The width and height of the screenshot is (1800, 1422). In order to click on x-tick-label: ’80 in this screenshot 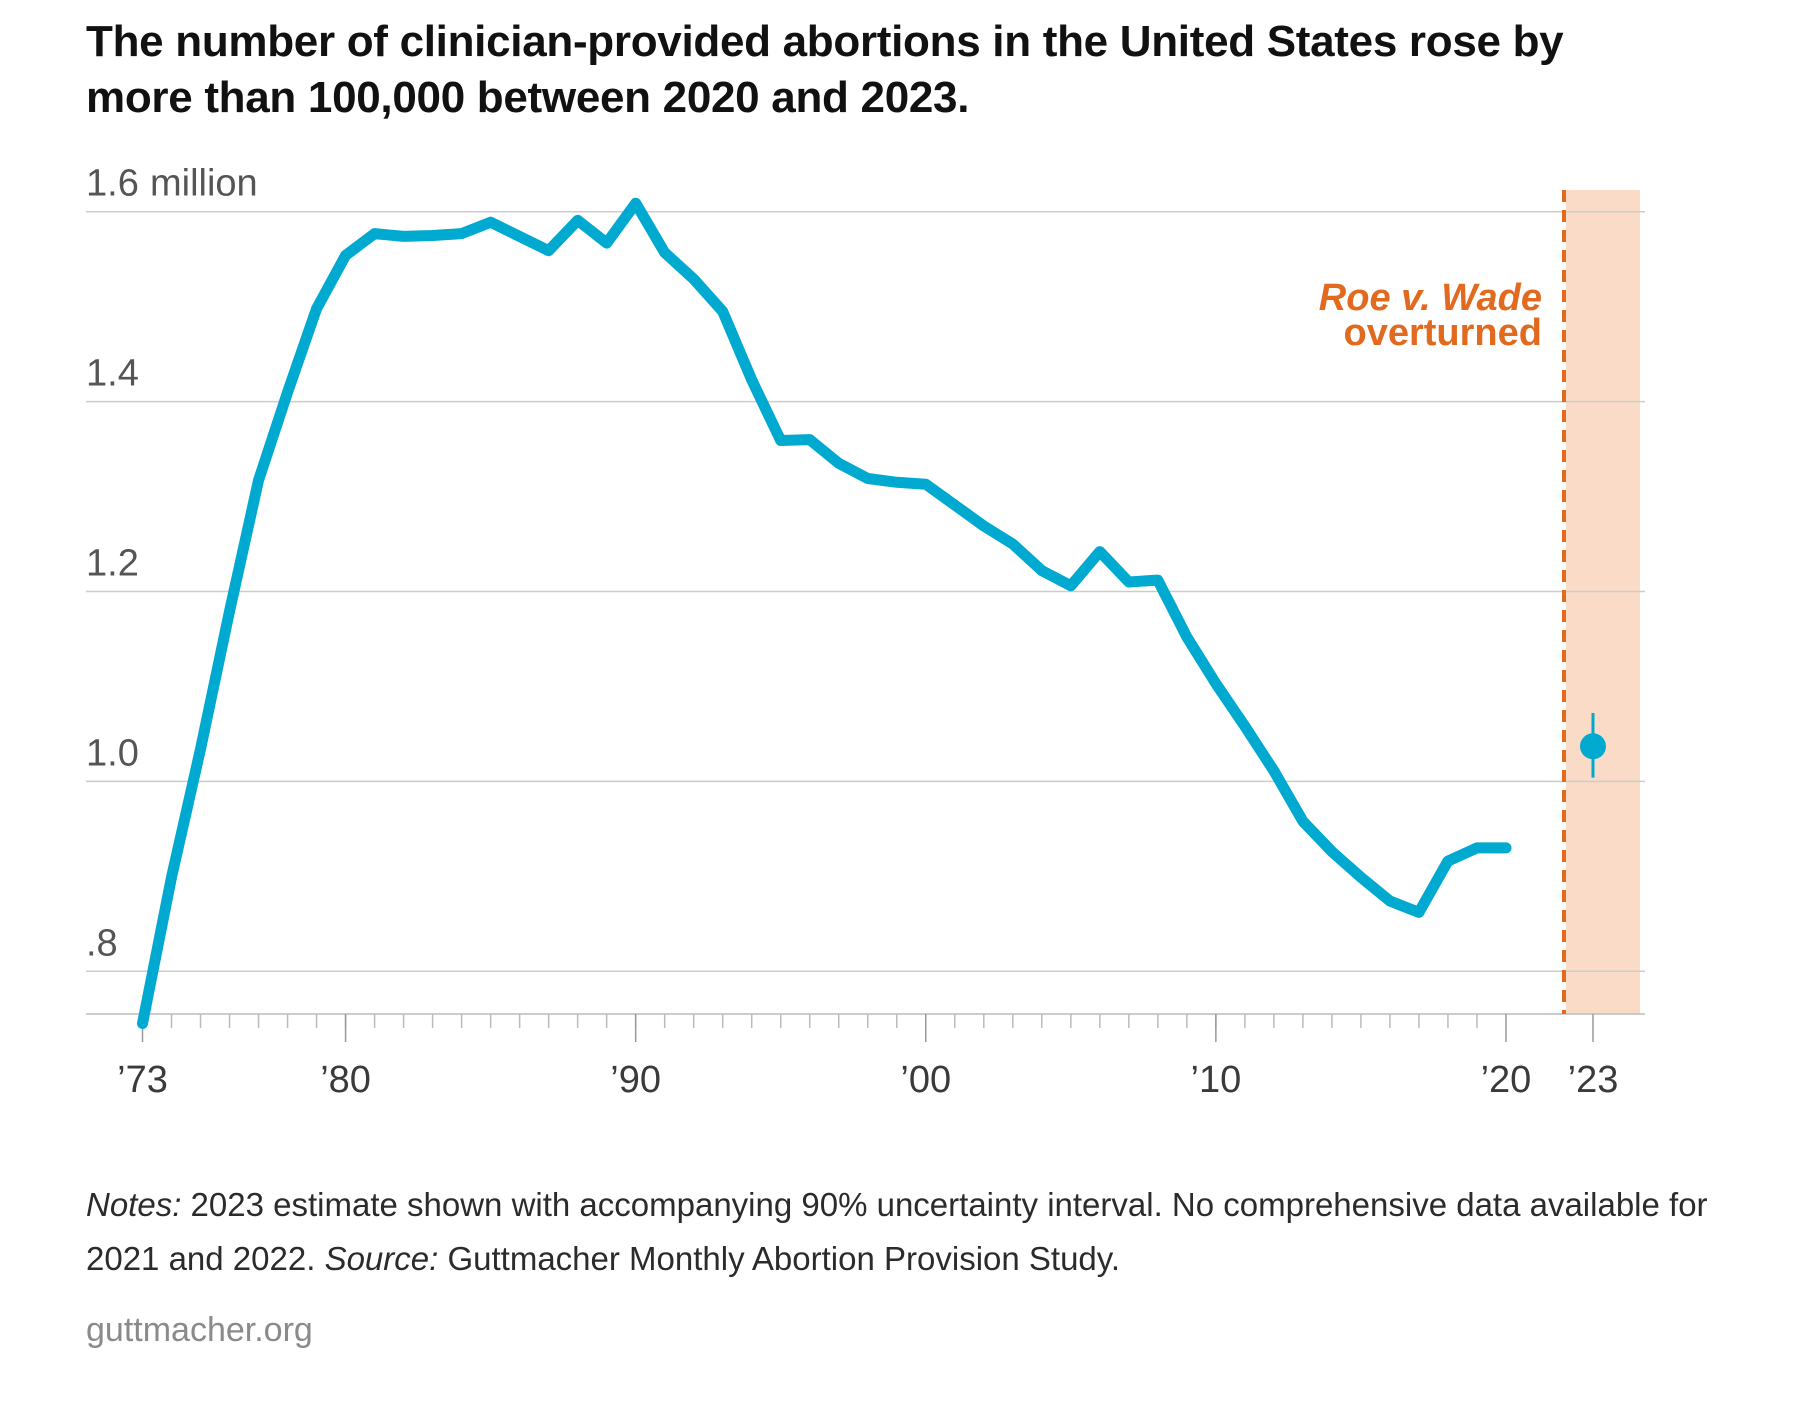, I will do `click(345, 1080)`.